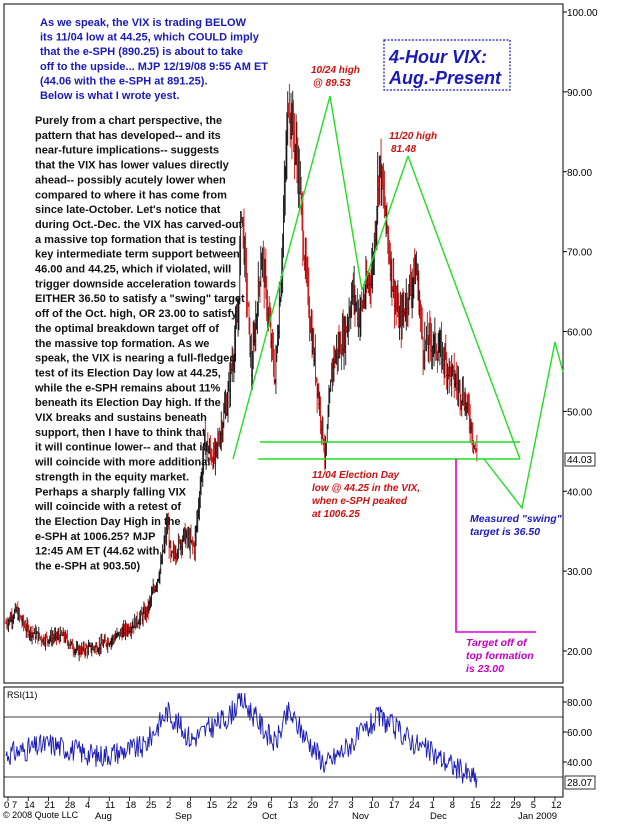 The height and width of the screenshot is (826, 632). I want to click on x-tick-label: 1, so click(431, 805).